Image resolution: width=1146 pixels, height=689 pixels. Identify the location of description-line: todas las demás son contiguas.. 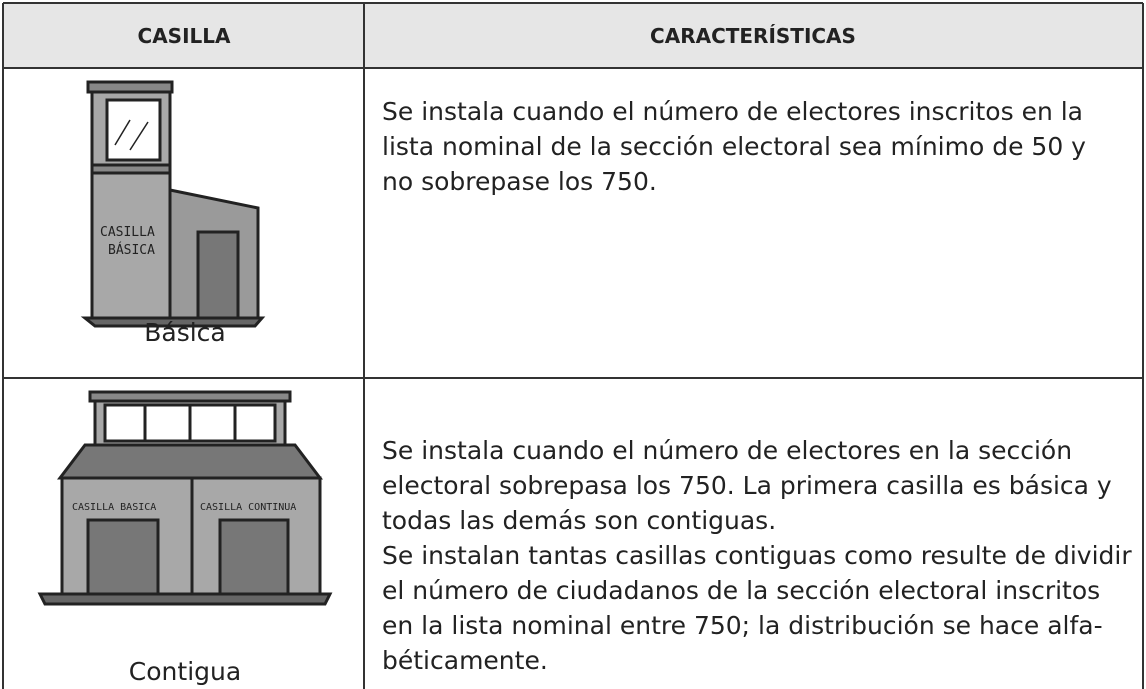
(579, 520).